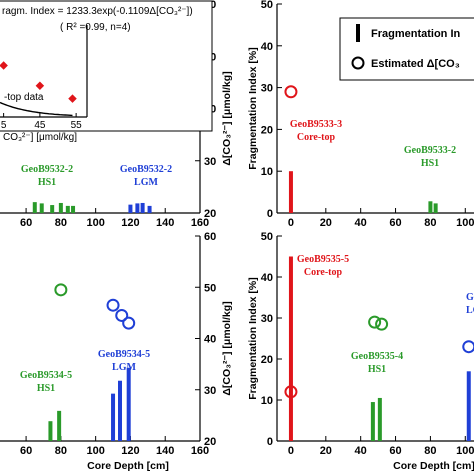  Describe the element at coordinates (46, 388) in the screenshot. I see `annotation-geob9534-5-hs1: HS1` at that location.